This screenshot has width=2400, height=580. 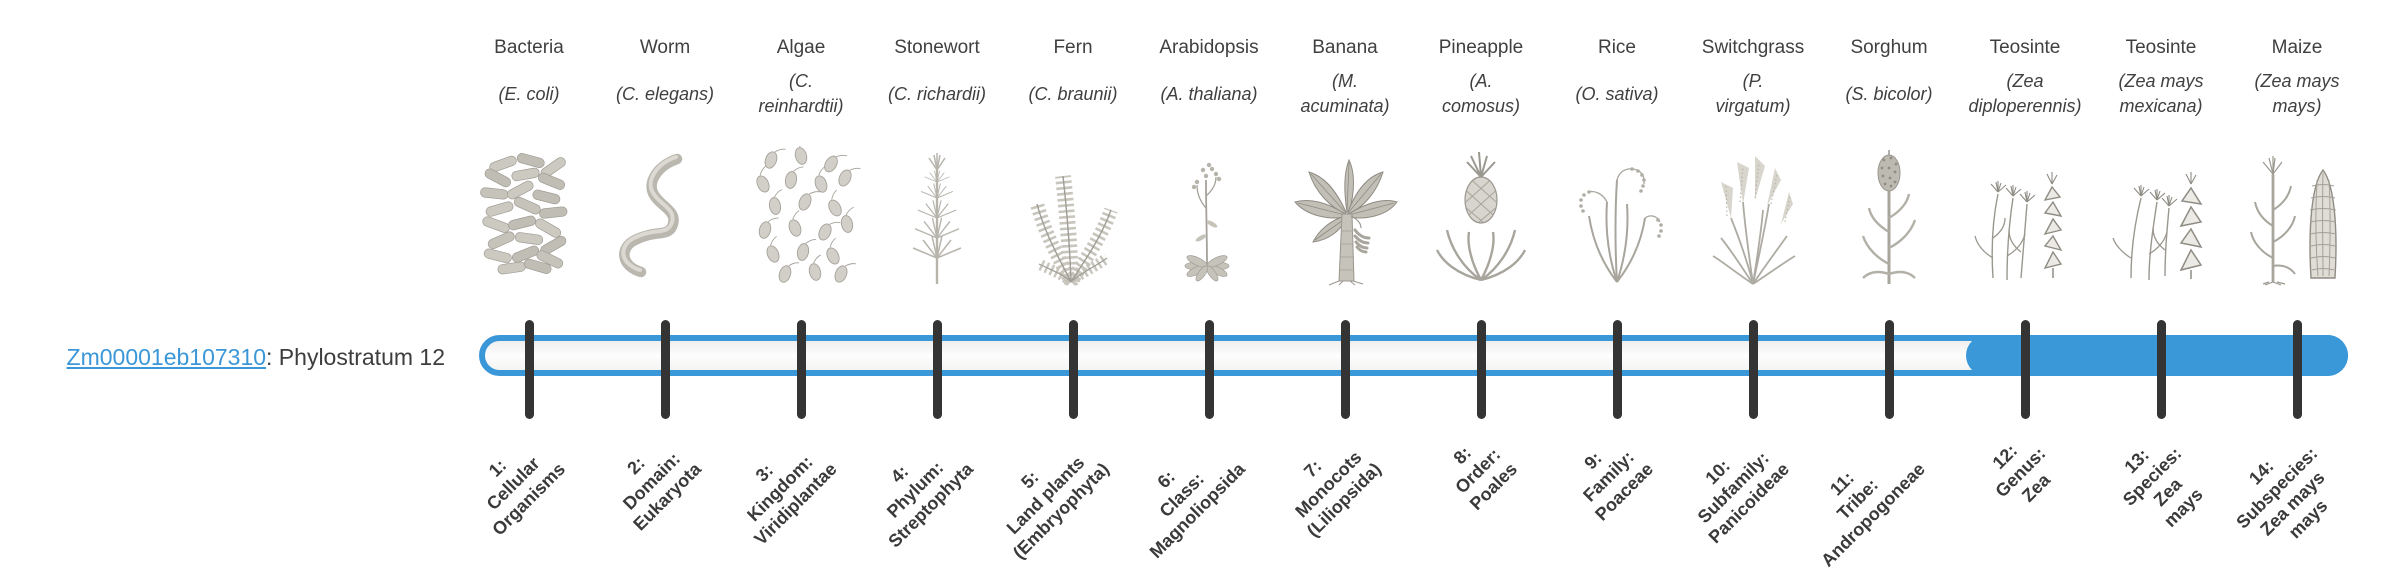 What do you see at coordinates (1753, 81) in the screenshot?
I see `taxon-latin-line: (P.` at bounding box center [1753, 81].